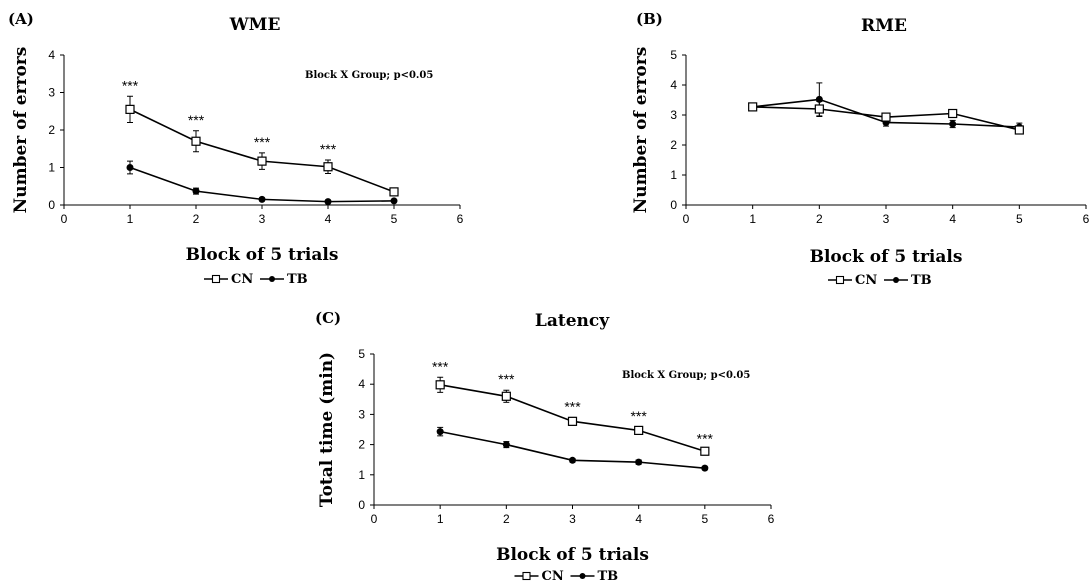  Describe the element at coordinates (572, 321) in the screenshot. I see `chart-title: Latency` at that location.